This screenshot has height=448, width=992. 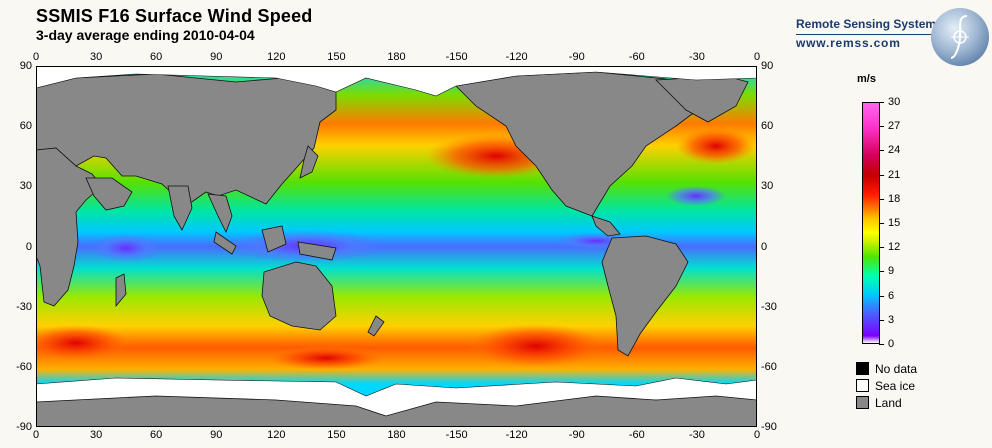 I want to click on low-wind-indian-ocean, so click(x=126, y=248).